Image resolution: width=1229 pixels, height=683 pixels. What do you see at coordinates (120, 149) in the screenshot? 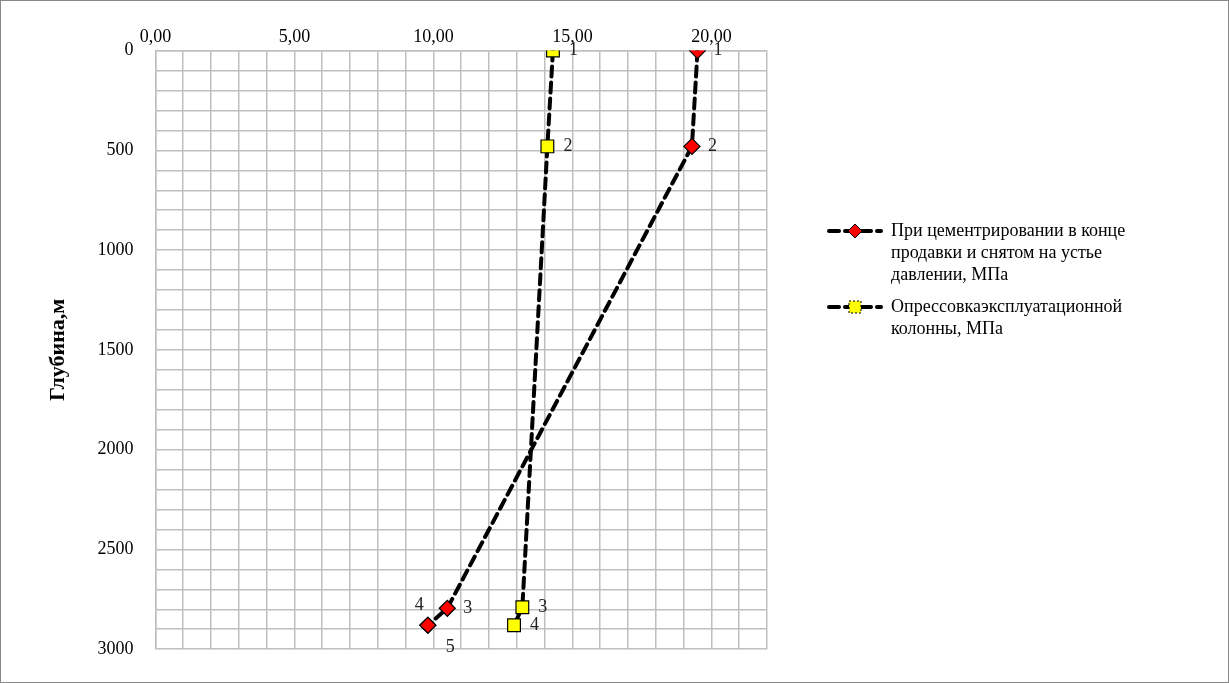
I see `y-tick-label: 500` at bounding box center [120, 149].